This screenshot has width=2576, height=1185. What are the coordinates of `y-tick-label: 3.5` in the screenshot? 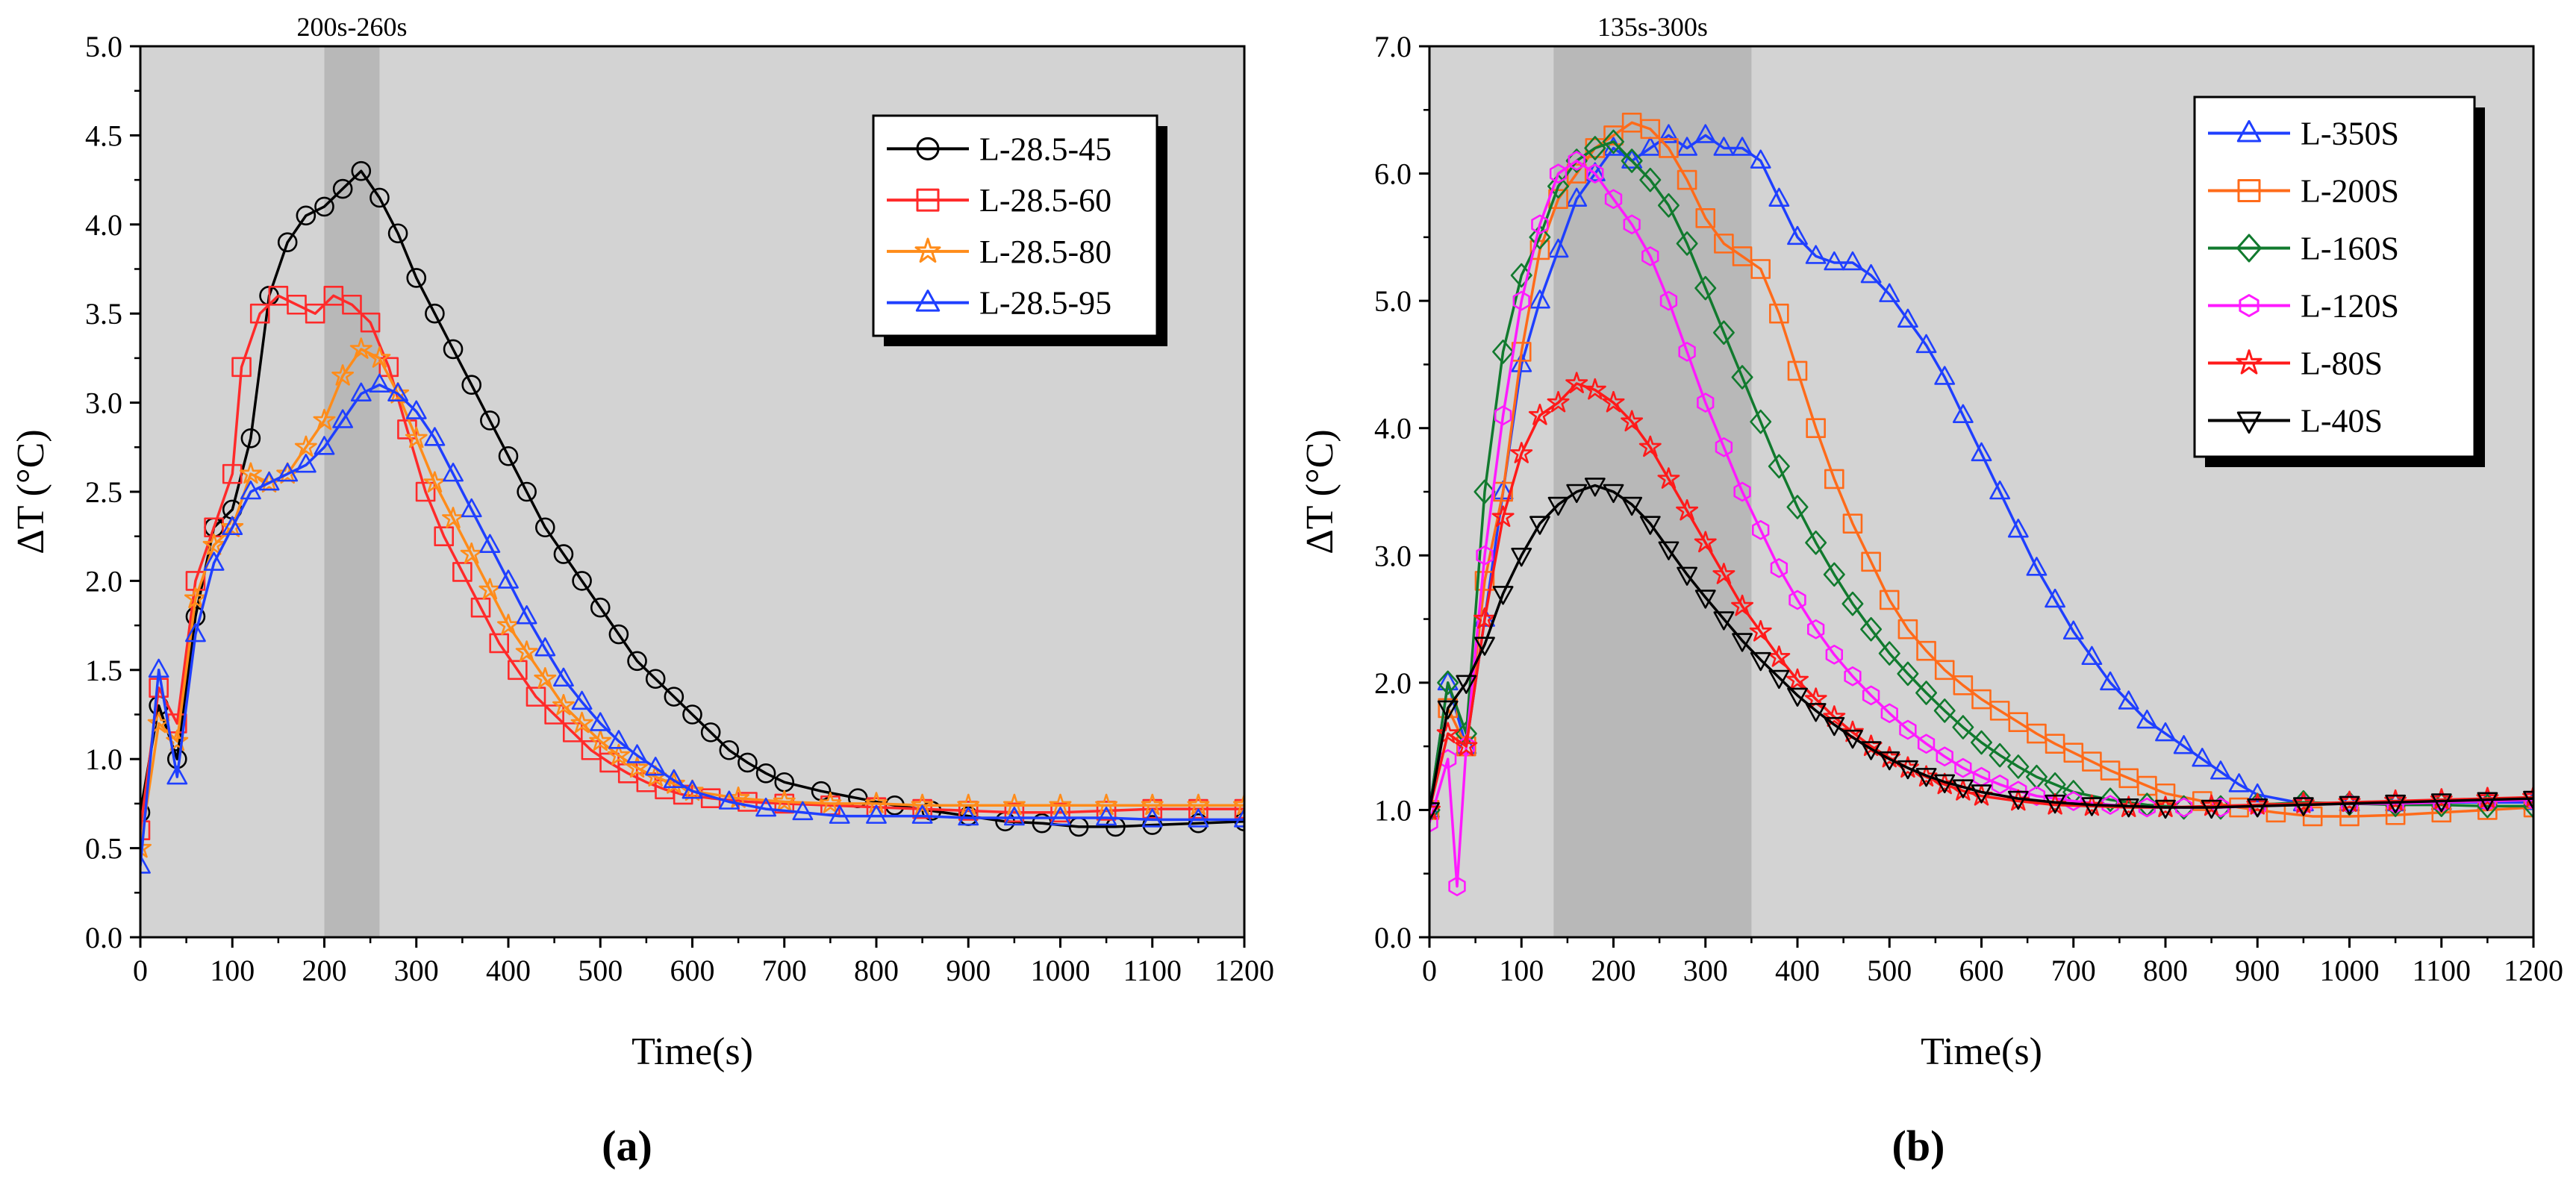 It's located at (103, 314).